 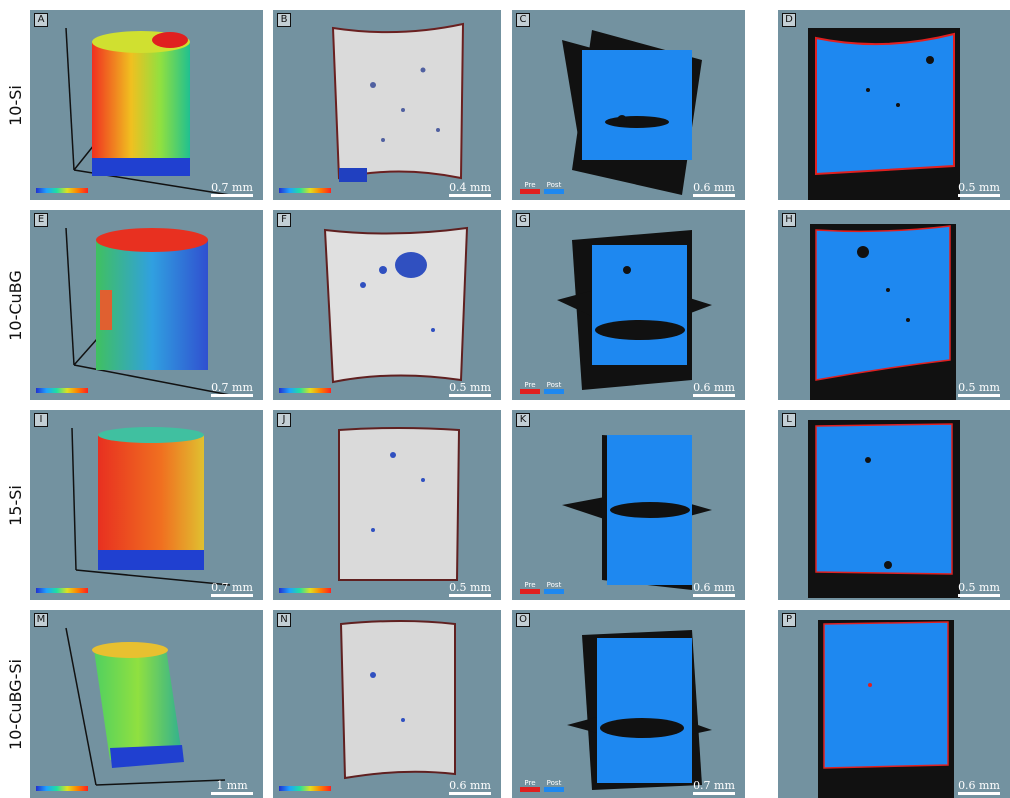 What do you see at coordinates (523, 620) in the screenshot?
I see `panel-letter: O` at bounding box center [523, 620].